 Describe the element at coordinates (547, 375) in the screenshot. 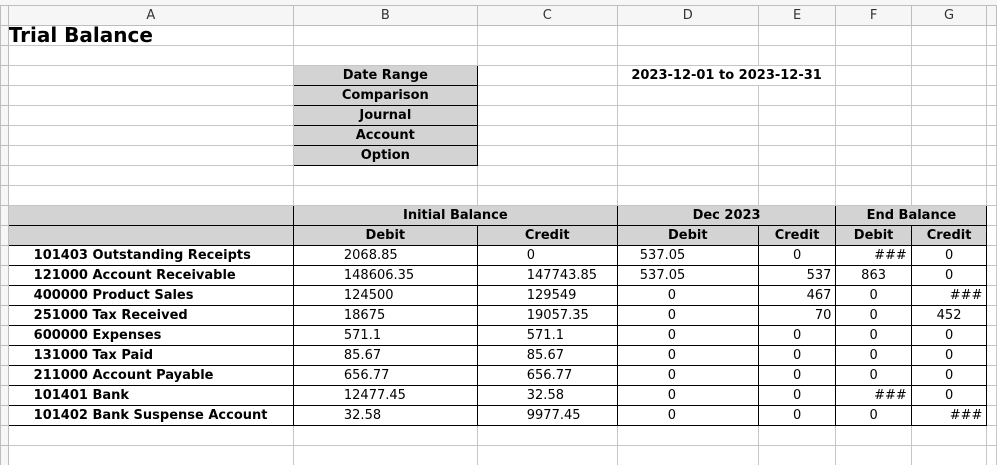

I see `amount-cell: 656.77` at that location.